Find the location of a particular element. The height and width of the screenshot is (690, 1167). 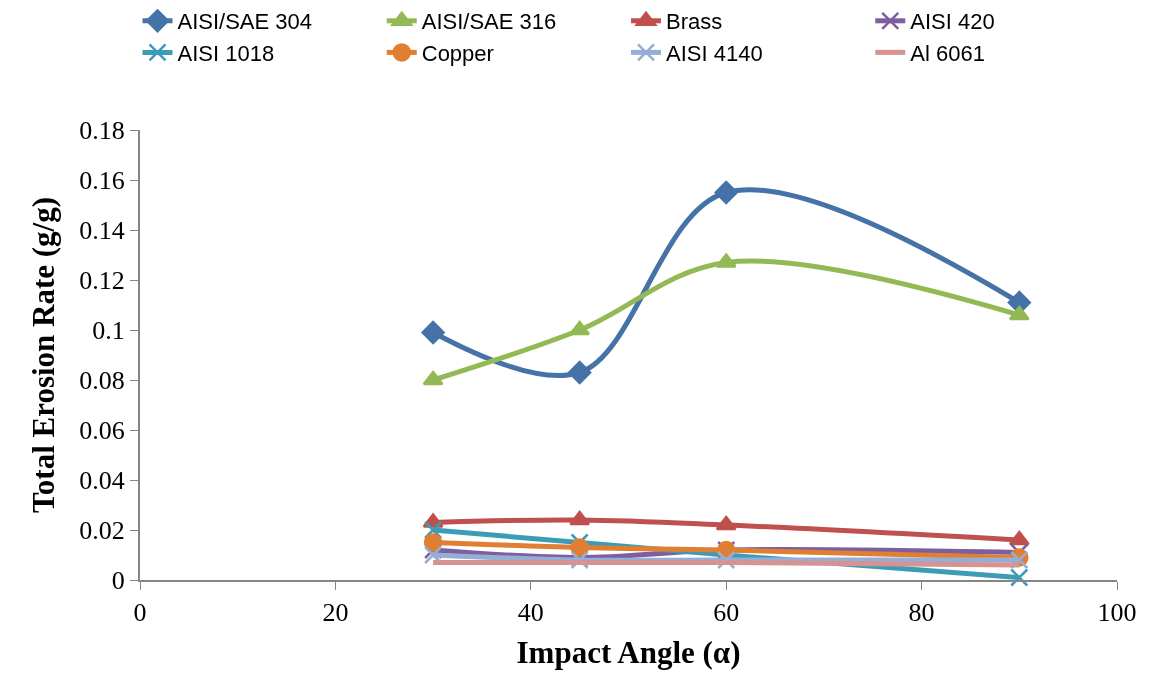

y-tick-label: 0.04 is located at coordinates (102, 481).